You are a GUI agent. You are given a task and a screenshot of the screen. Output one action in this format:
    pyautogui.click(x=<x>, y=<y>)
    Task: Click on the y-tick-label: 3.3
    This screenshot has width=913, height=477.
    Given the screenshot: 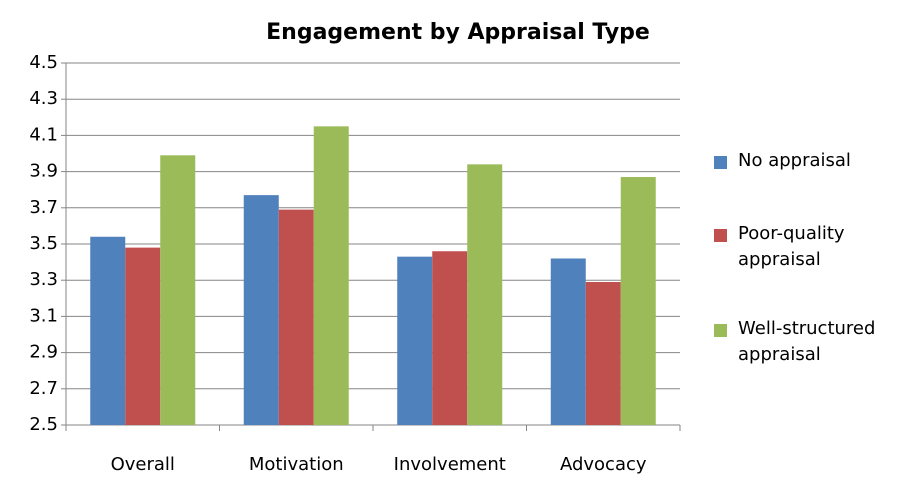 What is the action you would take?
    pyautogui.click(x=43, y=279)
    